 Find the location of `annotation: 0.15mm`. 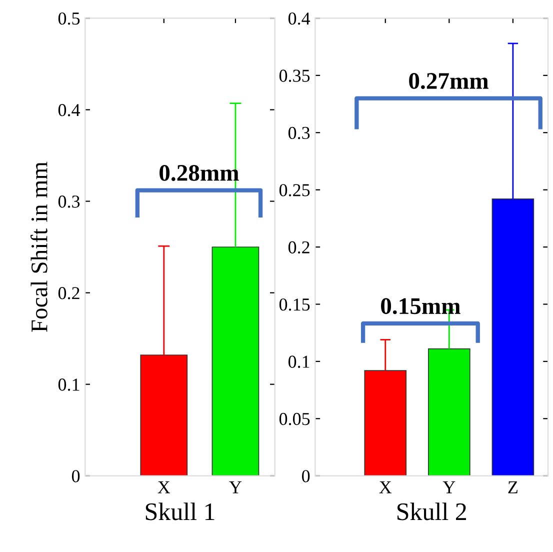

annotation: 0.15mm is located at coordinates (420, 306).